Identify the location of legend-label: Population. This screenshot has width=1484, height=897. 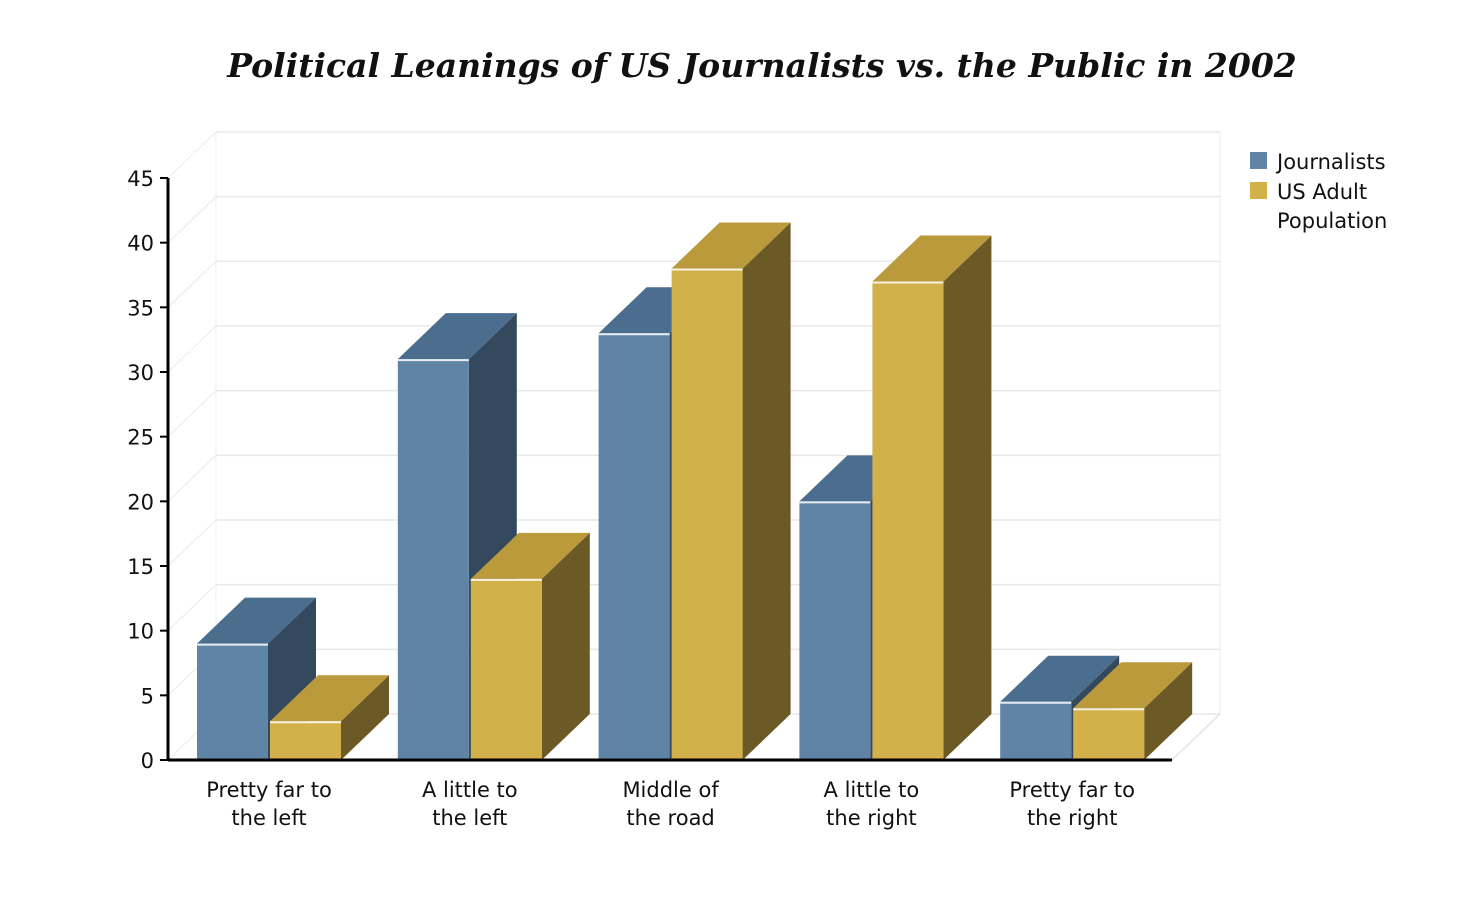
(1332, 221).